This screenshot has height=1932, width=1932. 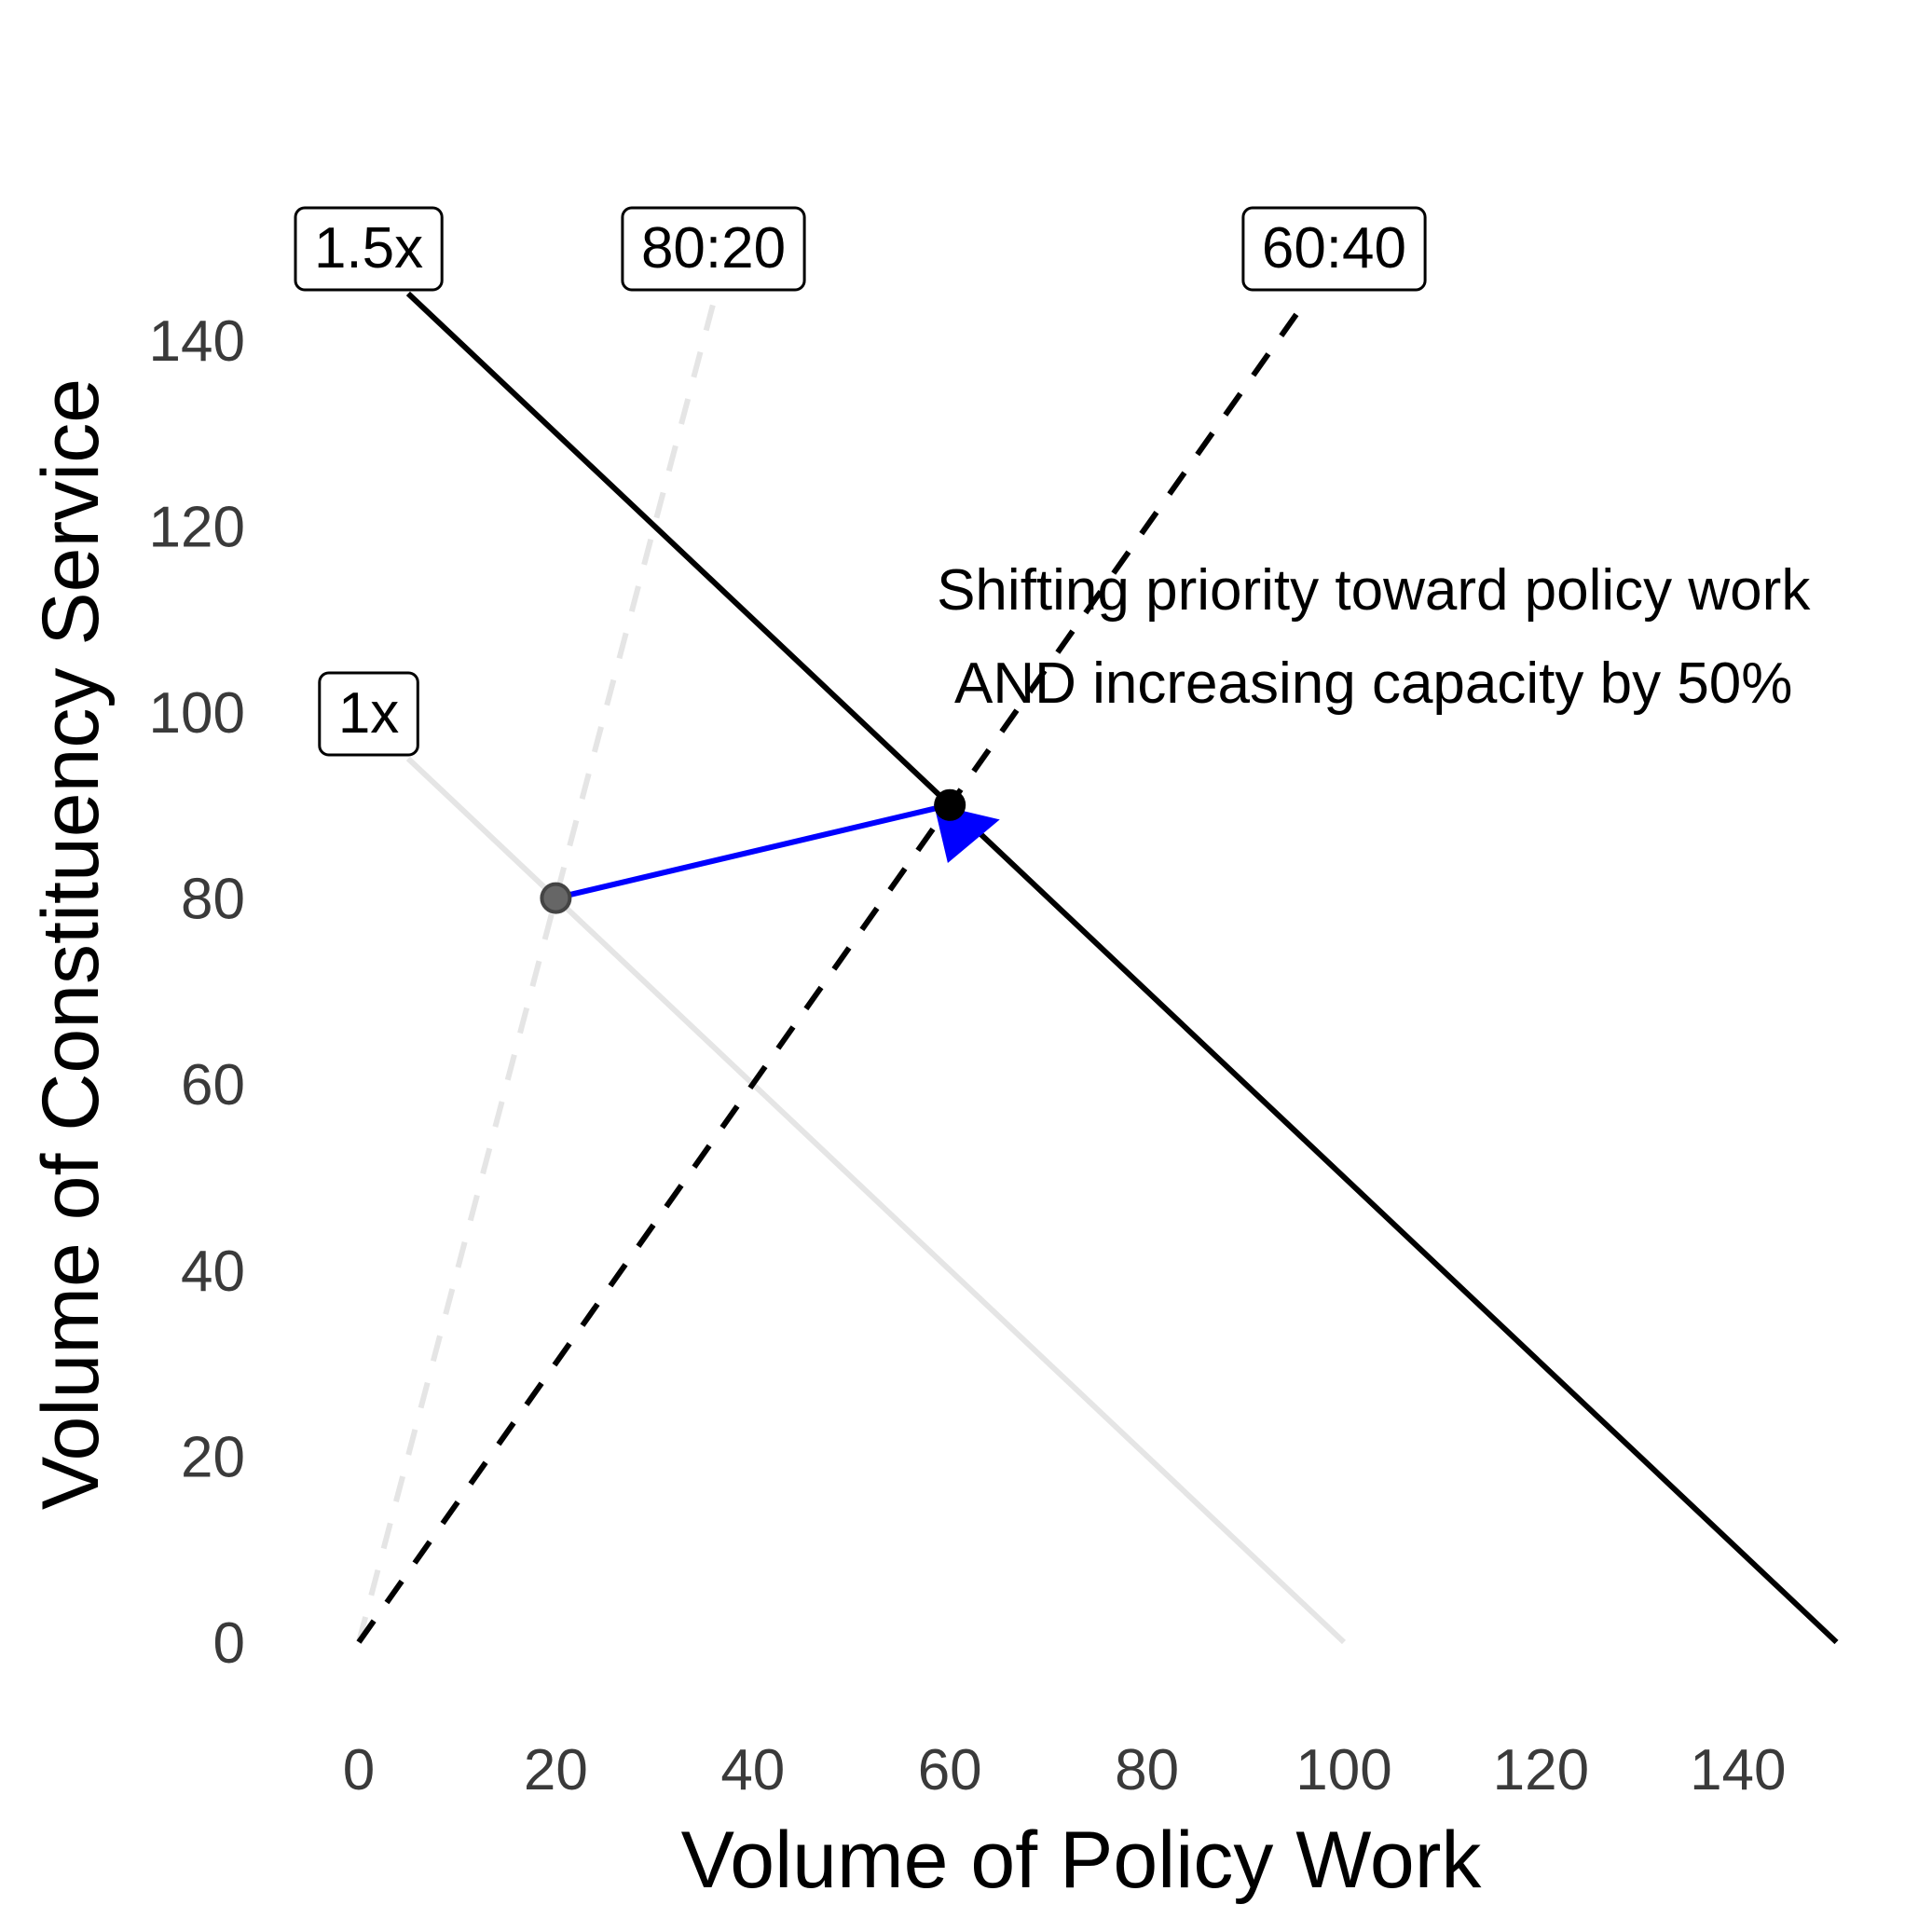 I want to click on x-tick-label: 120, so click(x=1541, y=1770).